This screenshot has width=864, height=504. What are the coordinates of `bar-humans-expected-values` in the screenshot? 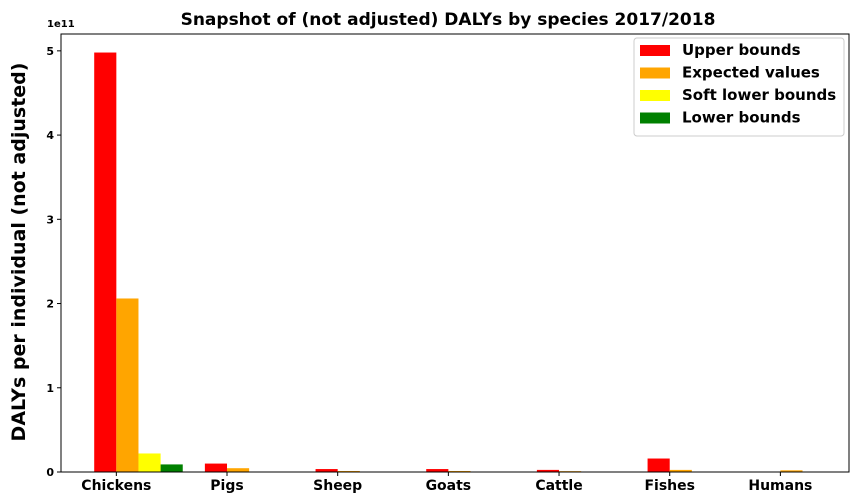 It's located at (791, 471).